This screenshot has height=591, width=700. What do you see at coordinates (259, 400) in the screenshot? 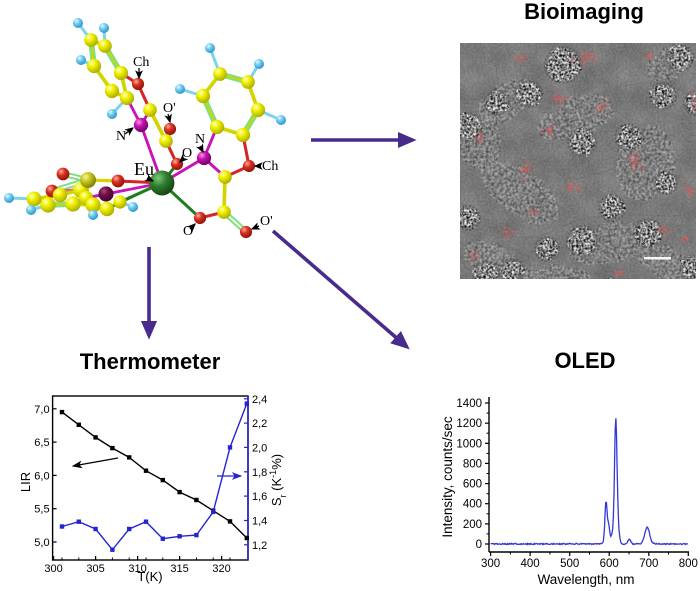
I see `svg-text: 2,4` at bounding box center [259, 400].